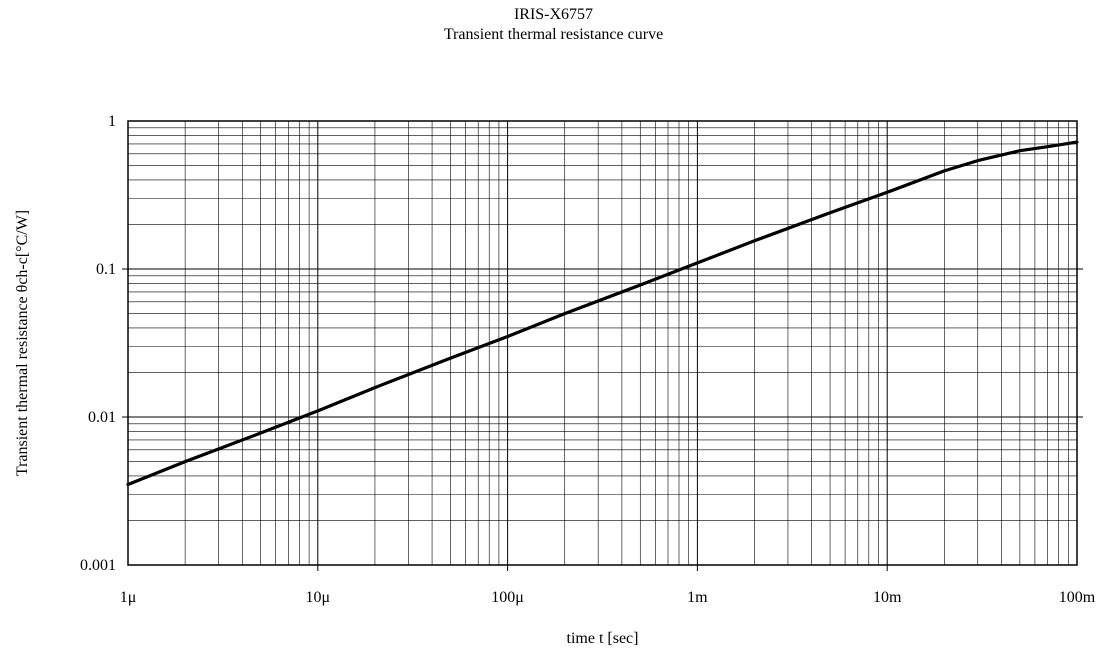 The height and width of the screenshot is (653, 1107). What do you see at coordinates (1077, 597) in the screenshot?
I see `x-tick-label: 100m` at bounding box center [1077, 597].